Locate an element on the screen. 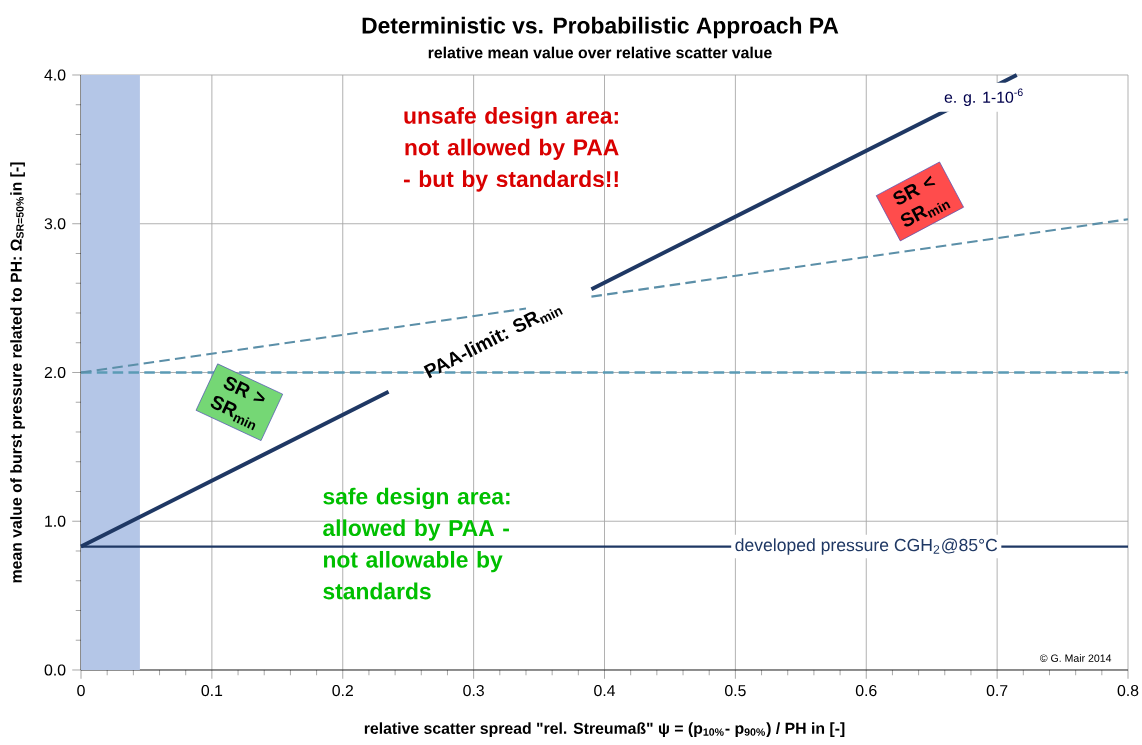 The image size is (1142, 745). annotation: SR > SR$_{min}$ is located at coordinates (237, 403).